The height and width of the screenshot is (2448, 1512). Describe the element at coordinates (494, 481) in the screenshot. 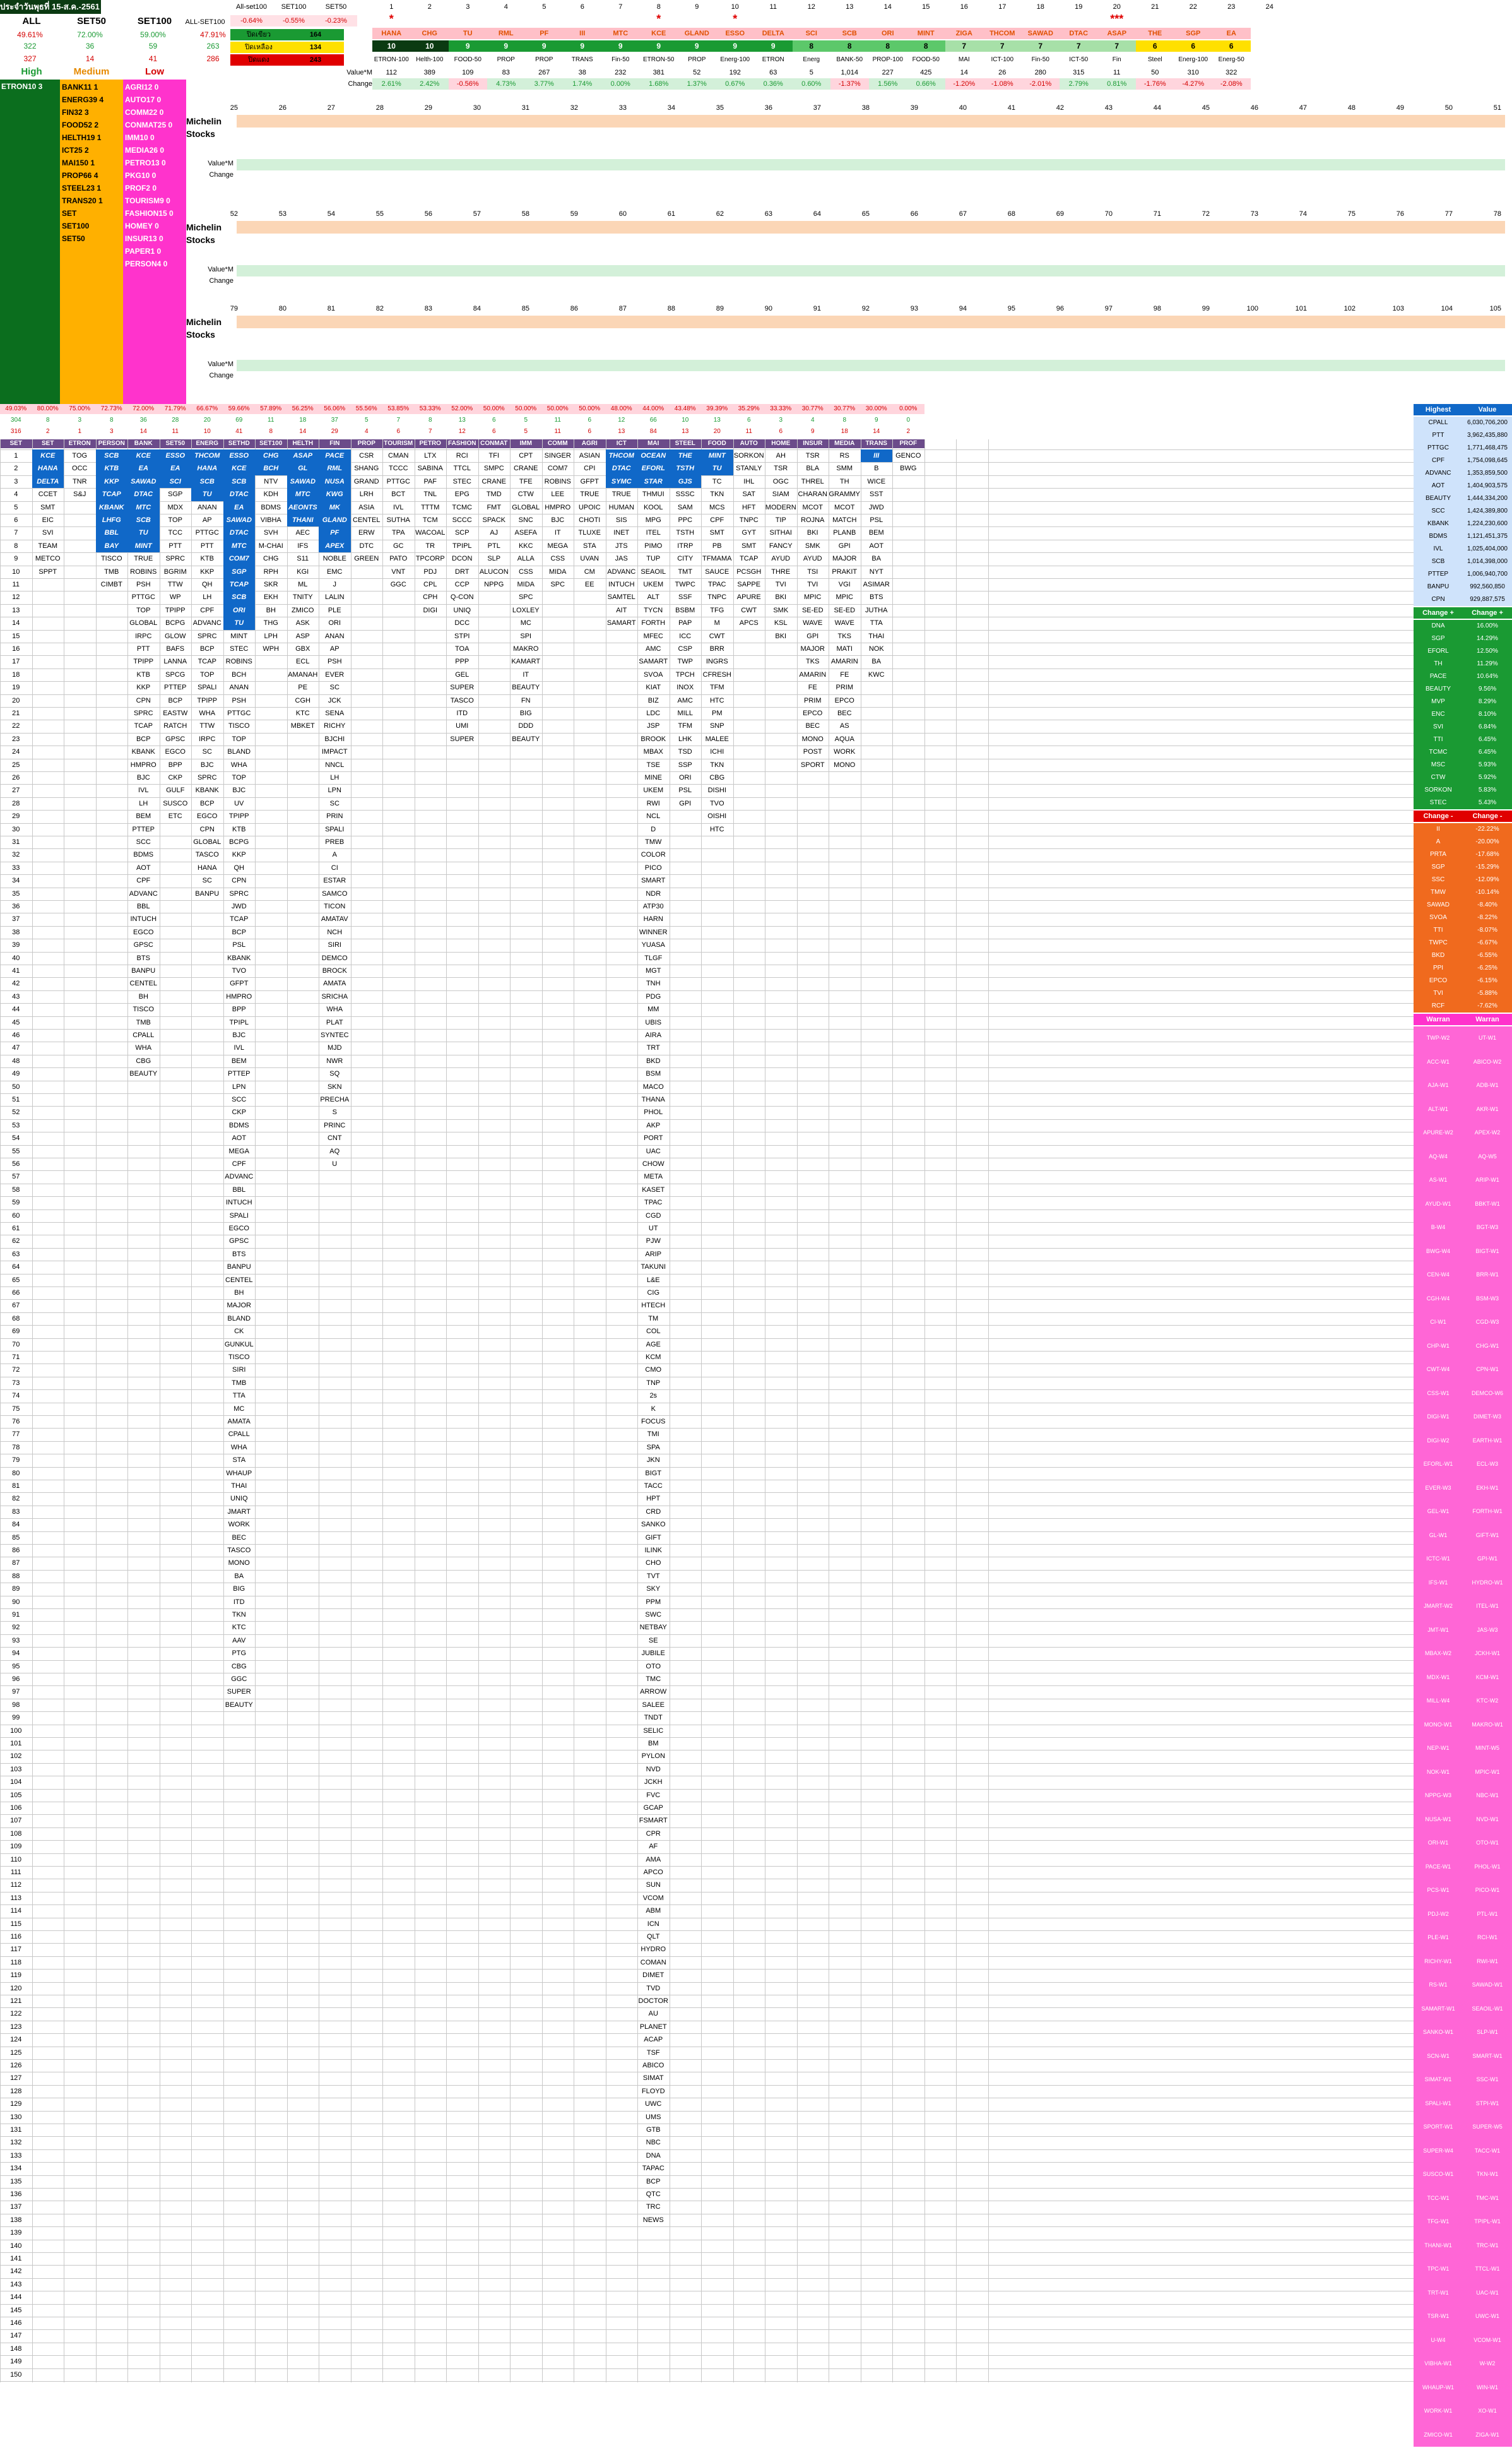

I see `sector-stock: CRANE` at that location.